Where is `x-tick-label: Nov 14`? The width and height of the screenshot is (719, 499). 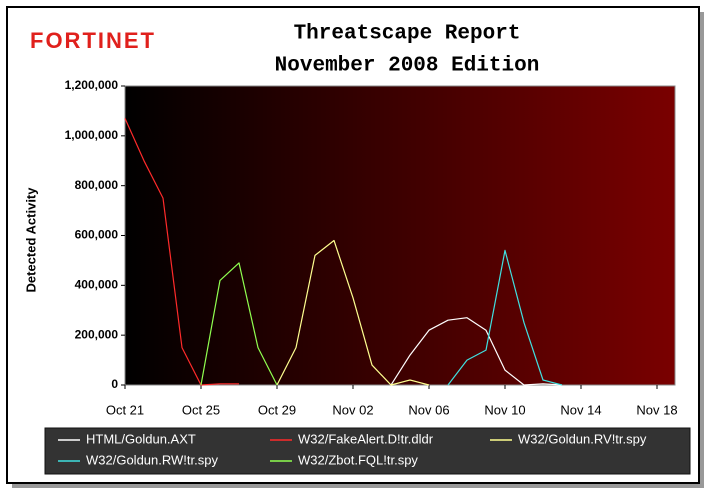
x-tick-label: Nov 14 is located at coordinates (580, 409).